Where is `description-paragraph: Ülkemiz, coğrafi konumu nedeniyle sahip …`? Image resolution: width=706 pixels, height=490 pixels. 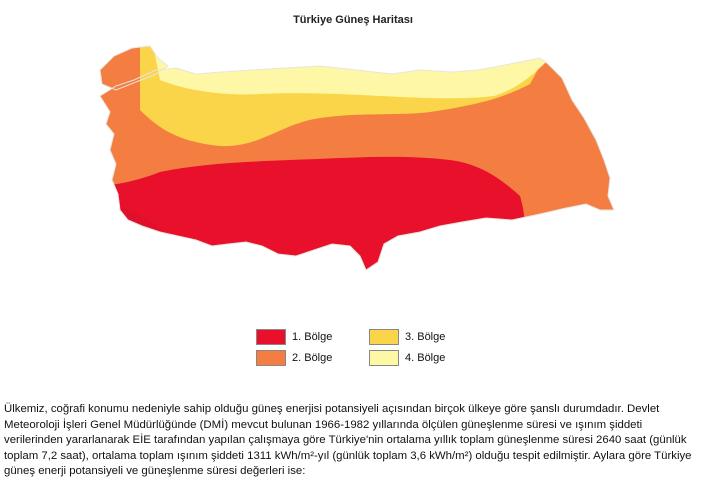
description-paragraph: Ülkemiz, coğrafi konumu nedeniyle sahip … is located at coordinates (348, 440).